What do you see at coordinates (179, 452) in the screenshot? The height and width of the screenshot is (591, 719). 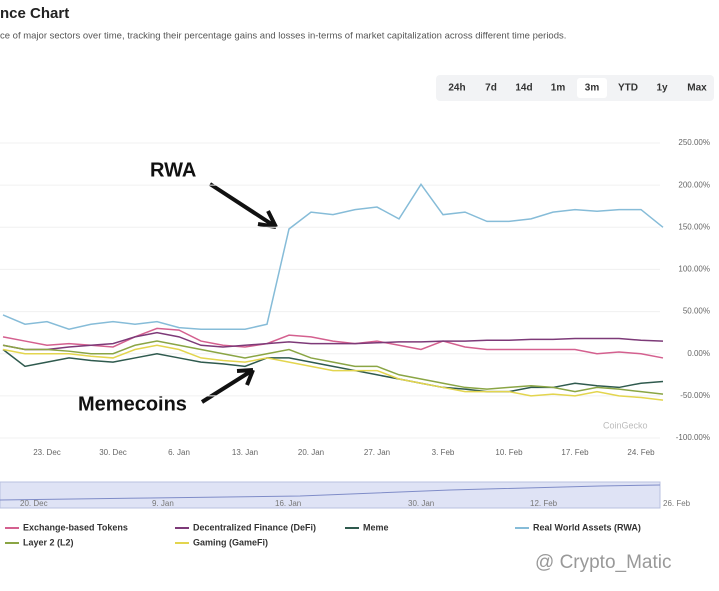 I see `x-tick-label: 6. Jan` at bounding box center [179, 452].